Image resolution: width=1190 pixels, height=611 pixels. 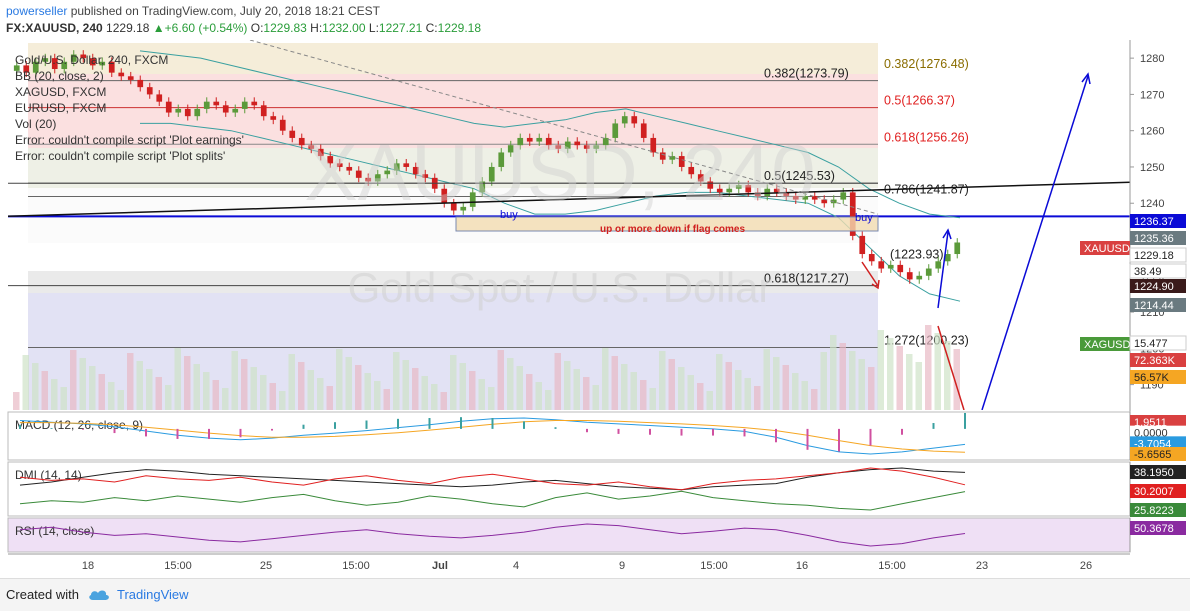 What do you see at coordinates (153, 594) in the screenshot?
I see `tradingview-link: TradingView` at bounding box center [153, 594].